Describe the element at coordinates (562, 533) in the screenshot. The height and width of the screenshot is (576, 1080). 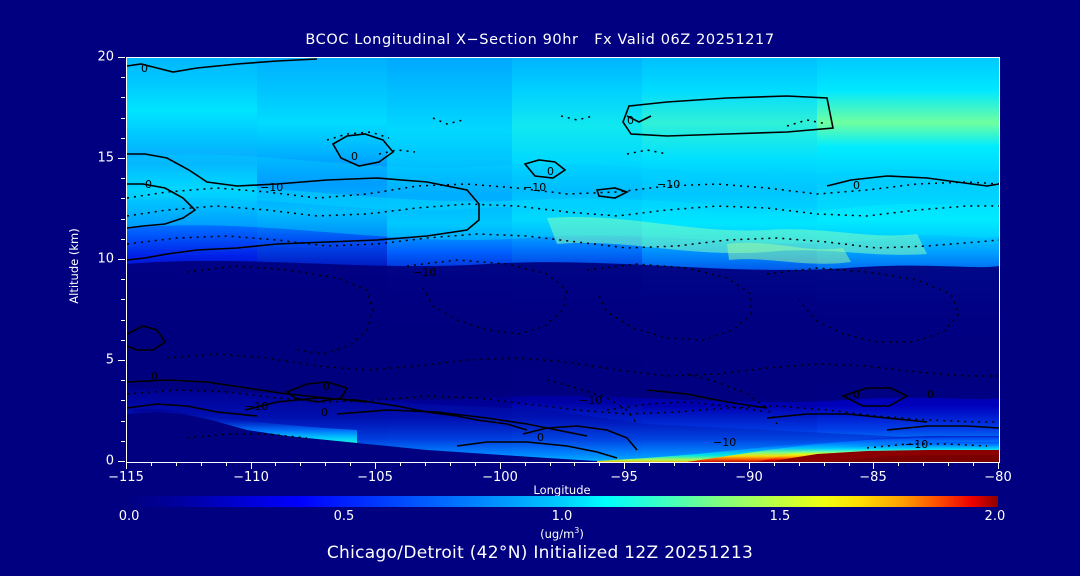
I see `colorbar-units-label: (ug/m3)` at that location.